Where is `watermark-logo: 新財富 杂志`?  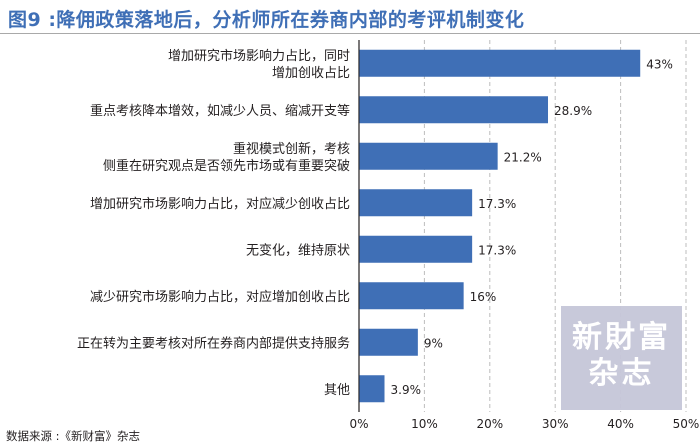
watermark-logo: 新財富 杂志 is located at coordinates (621, 358).